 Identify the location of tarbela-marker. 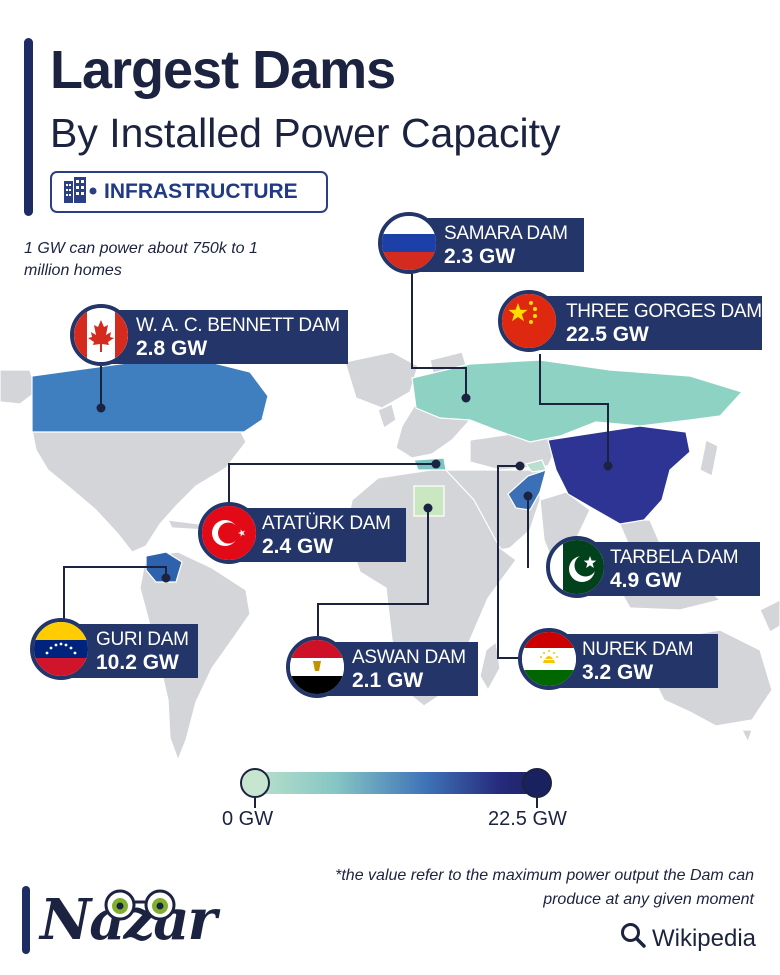
(528, 496).